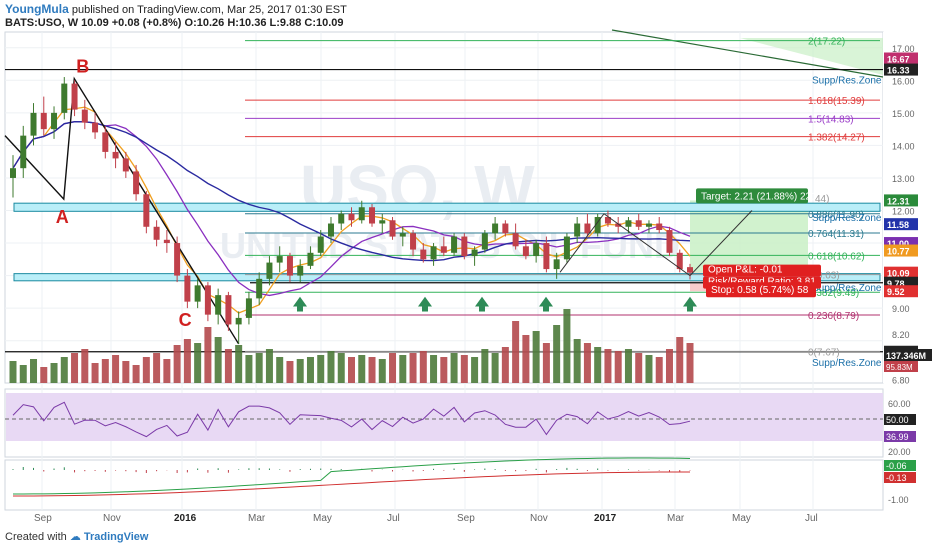  Describe the element at coordinates (901, 381) in the screenshot. I see `price-tick-label: 6.80` at that location.